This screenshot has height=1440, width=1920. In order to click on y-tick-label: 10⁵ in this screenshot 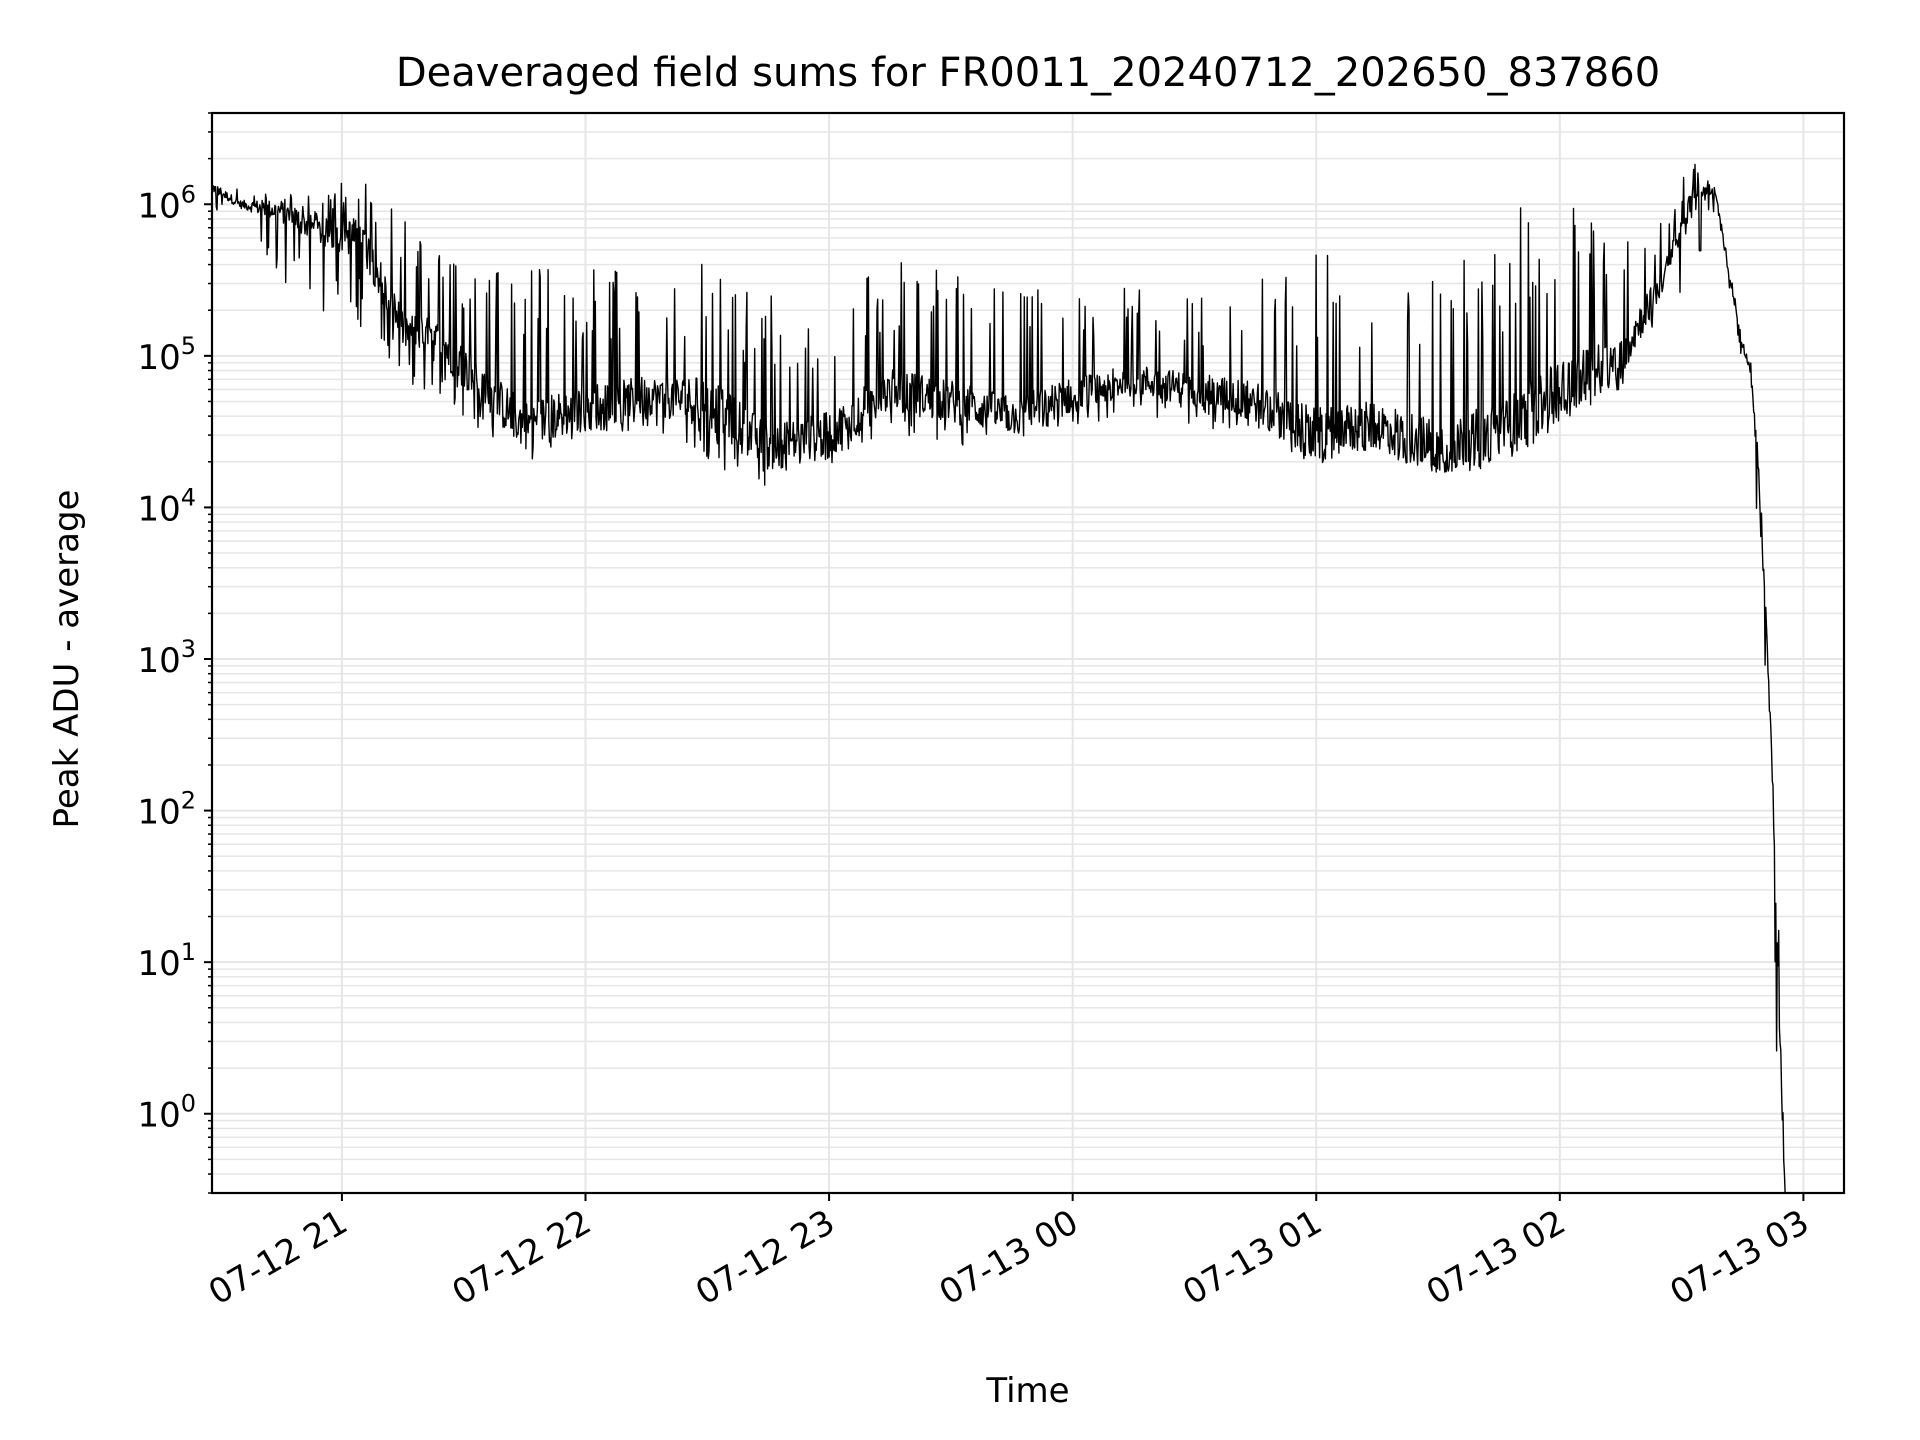, I will do `click(166, 355)`.